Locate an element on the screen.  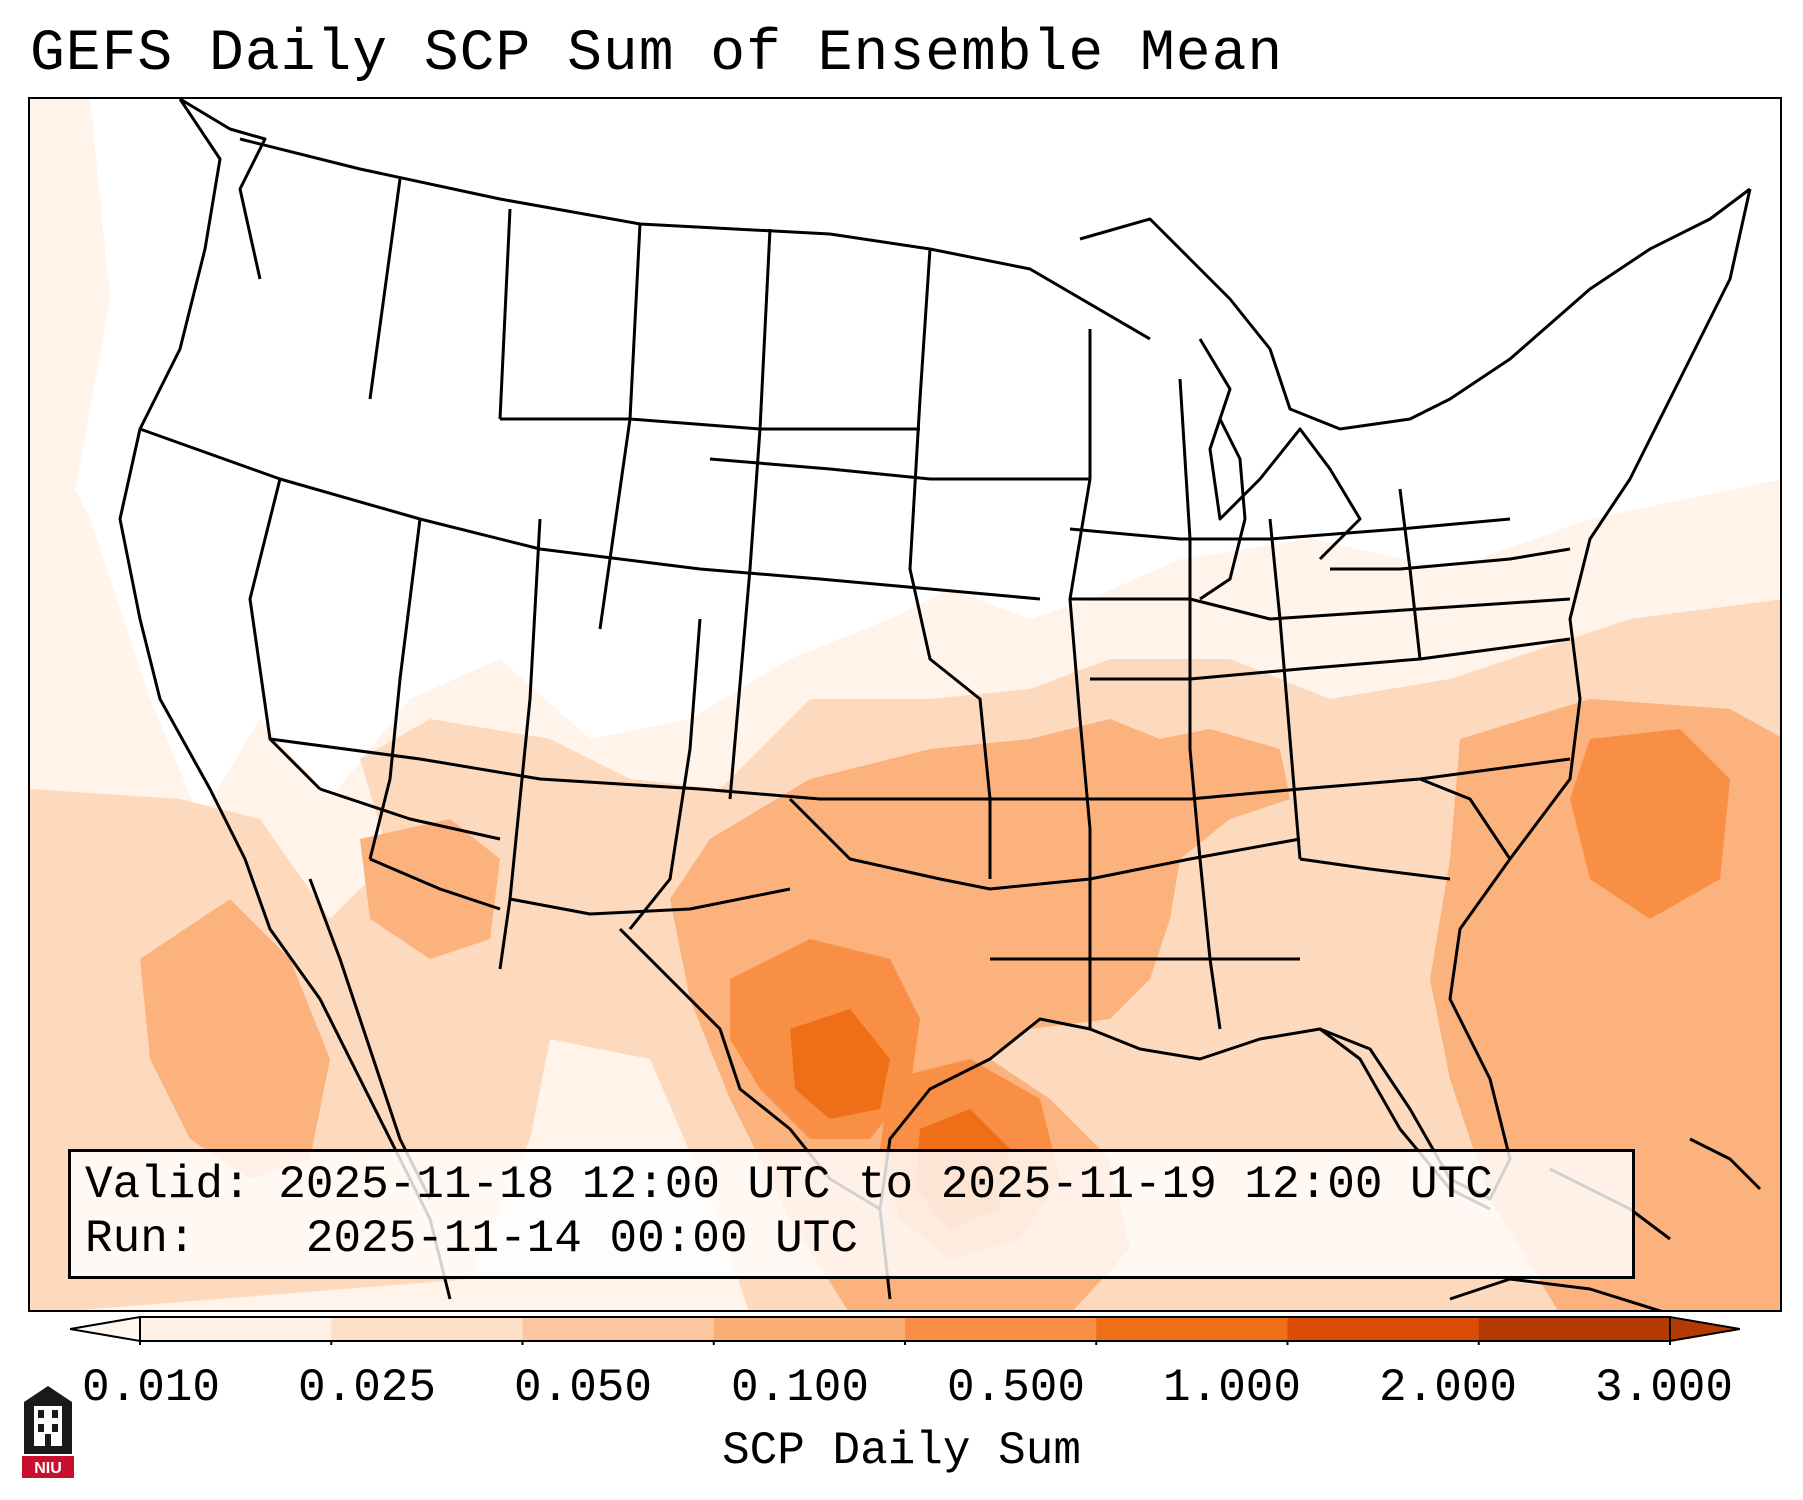
colorbar-tick: 0.500 is located at coordinates (1016, 1388).